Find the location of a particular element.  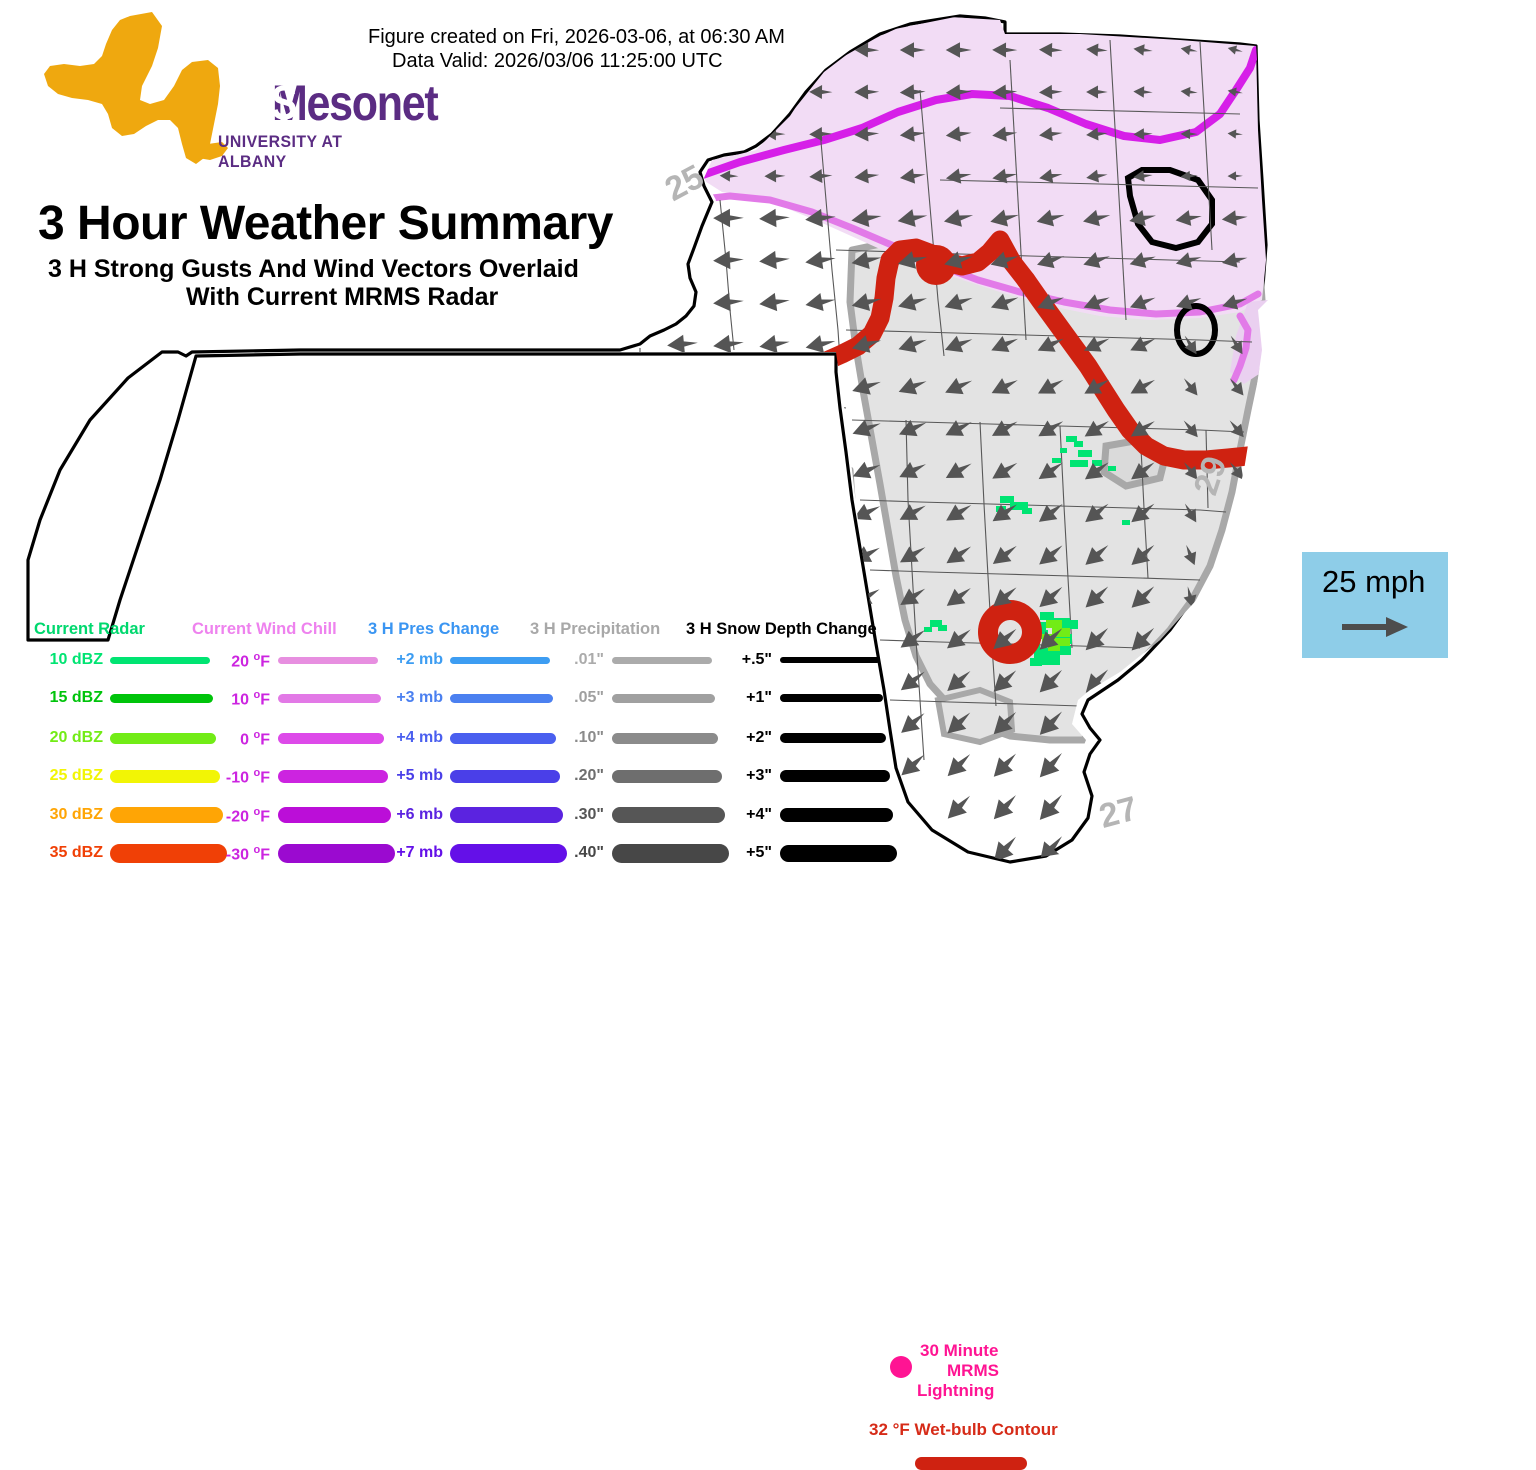

legend-header-pressure-change: 3 H Pres Change is located at coordinates (434, 629).